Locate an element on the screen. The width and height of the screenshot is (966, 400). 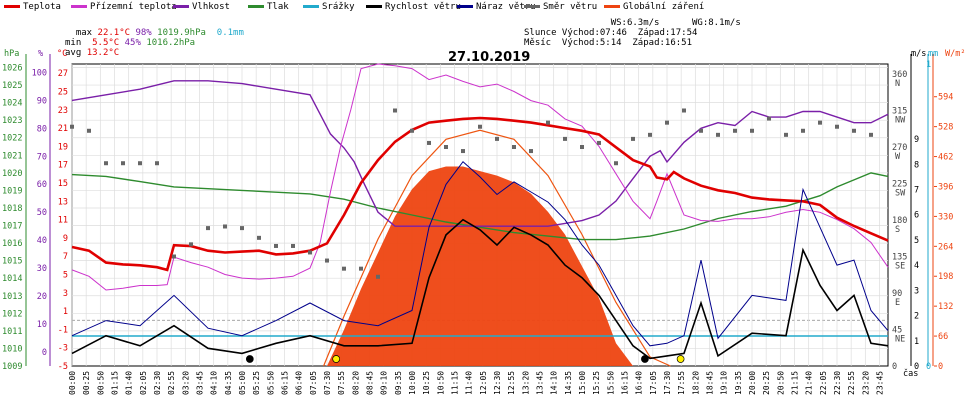
tick-degc: 7 is located at coordinates (65, 257).